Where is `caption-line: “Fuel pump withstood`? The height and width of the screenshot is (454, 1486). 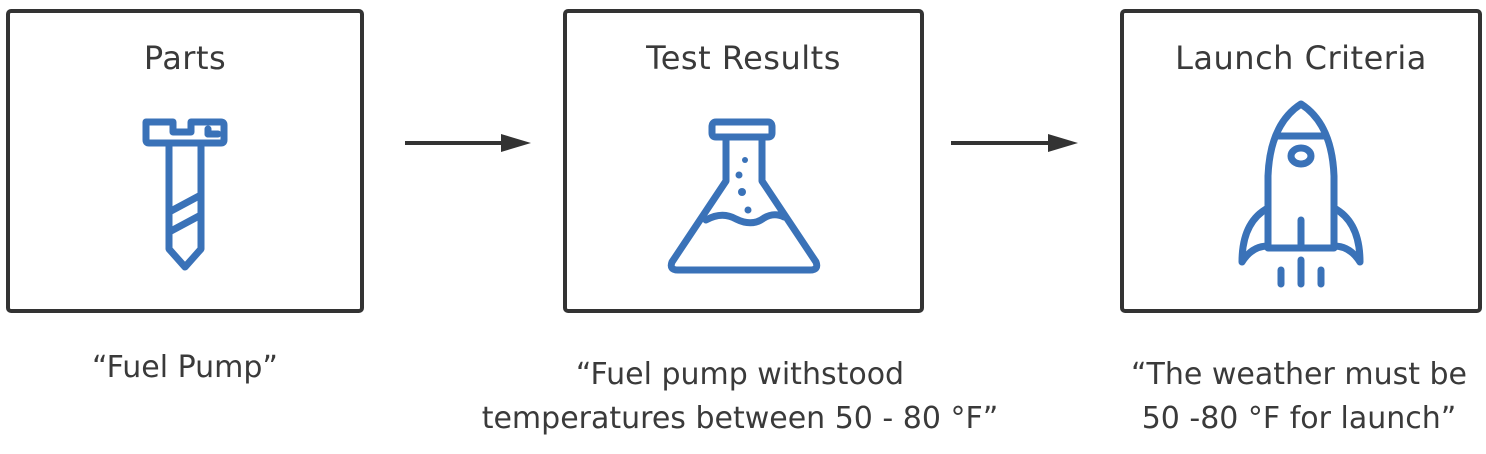 caption-line: “Fuel pump withstood is located at coordinates (740, 374).